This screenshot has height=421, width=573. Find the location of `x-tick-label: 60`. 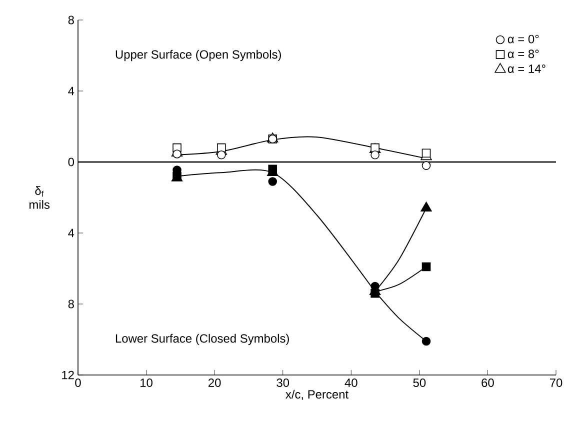

x-tick-label: 60 is located at coordinates (488, 382).